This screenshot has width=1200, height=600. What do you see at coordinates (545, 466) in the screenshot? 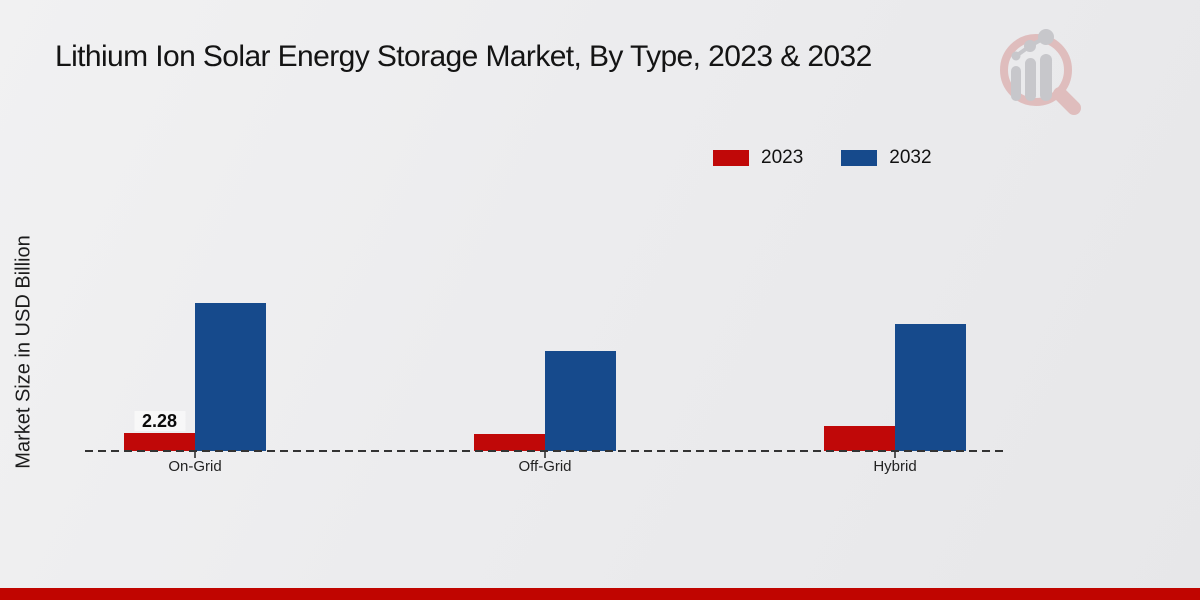
I see `category-label-off-grid: Off-Grid` at bounding box center [545, 466].